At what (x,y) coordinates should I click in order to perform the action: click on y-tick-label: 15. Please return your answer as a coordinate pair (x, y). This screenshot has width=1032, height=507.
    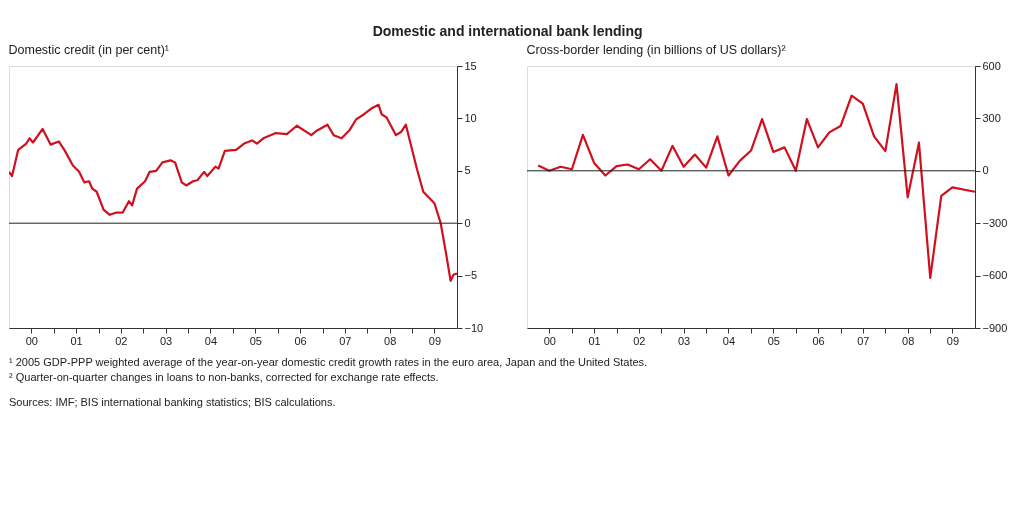
    Looking at the image, I should click on (470, 65).